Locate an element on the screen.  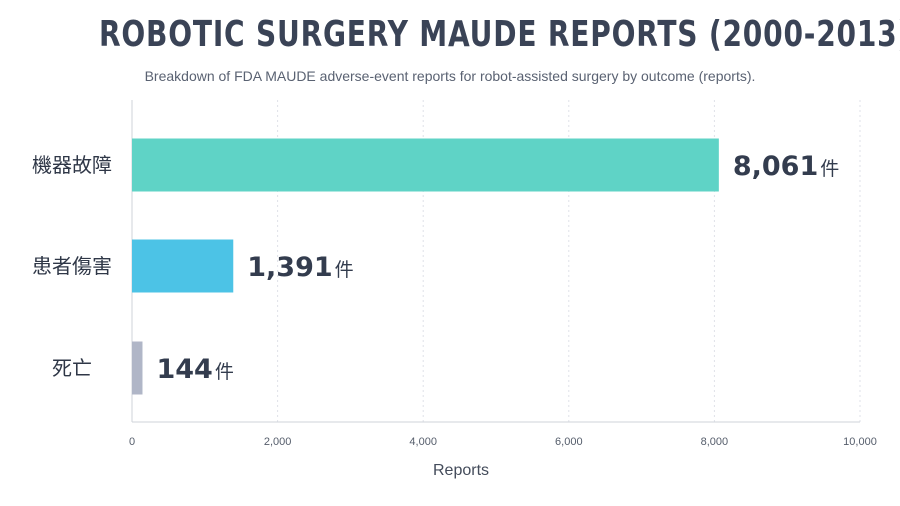
x-axis-title: Reports is located at coordinates (461, 470).